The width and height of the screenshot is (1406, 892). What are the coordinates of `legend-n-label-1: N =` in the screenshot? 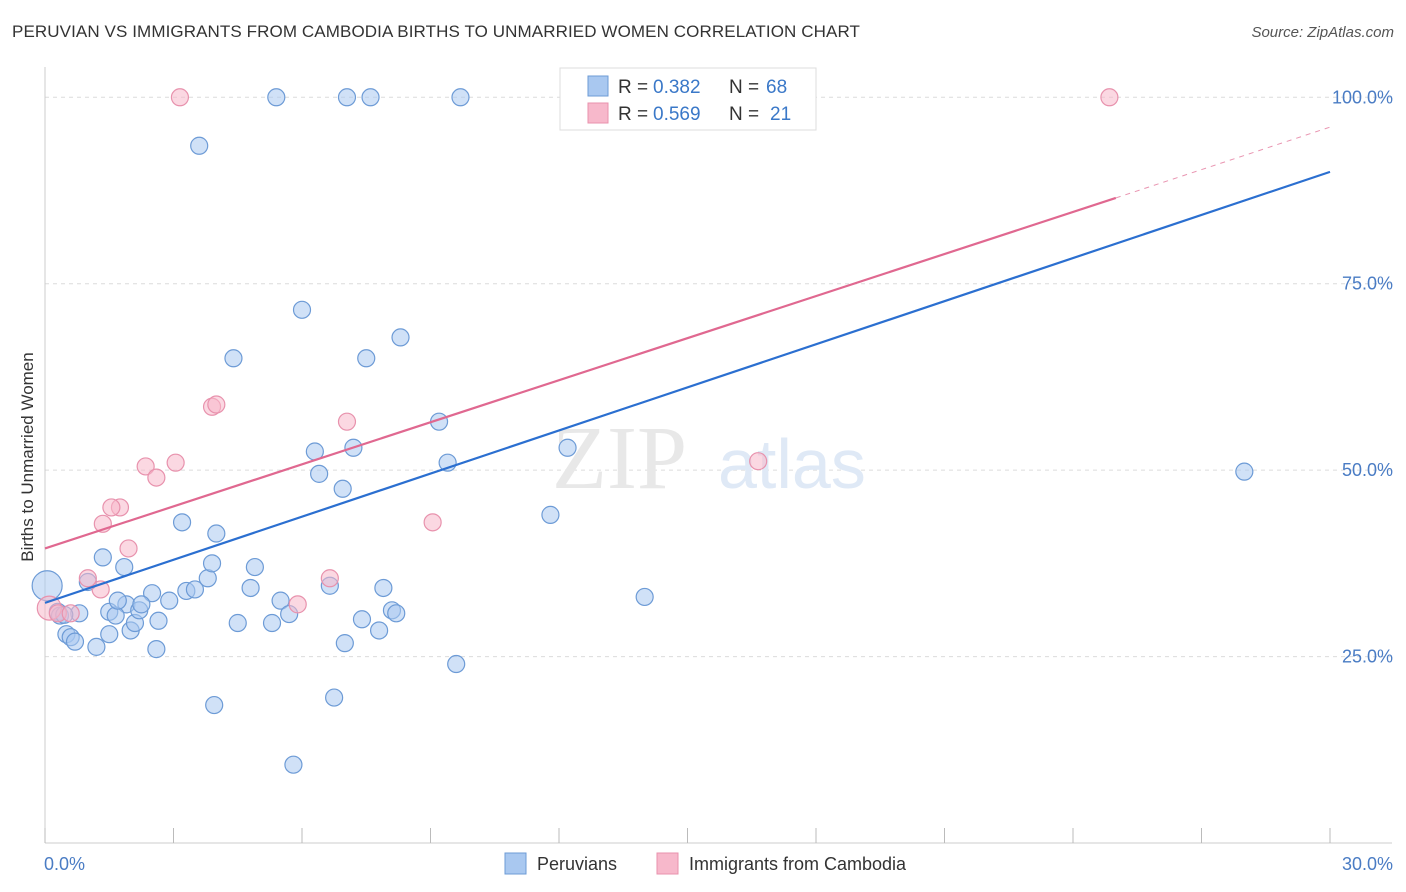 It's located at (744, 87).